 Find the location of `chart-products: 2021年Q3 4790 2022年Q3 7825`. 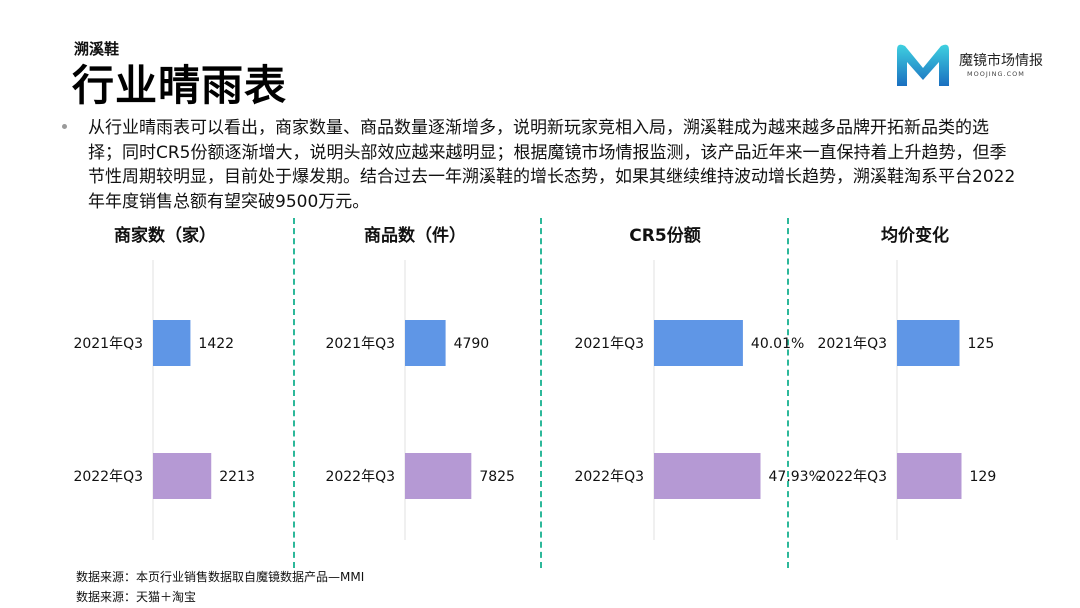

chart-products: 2021年Q3 4790 2022年Q3 7825 is located at coordinates (420, 400).